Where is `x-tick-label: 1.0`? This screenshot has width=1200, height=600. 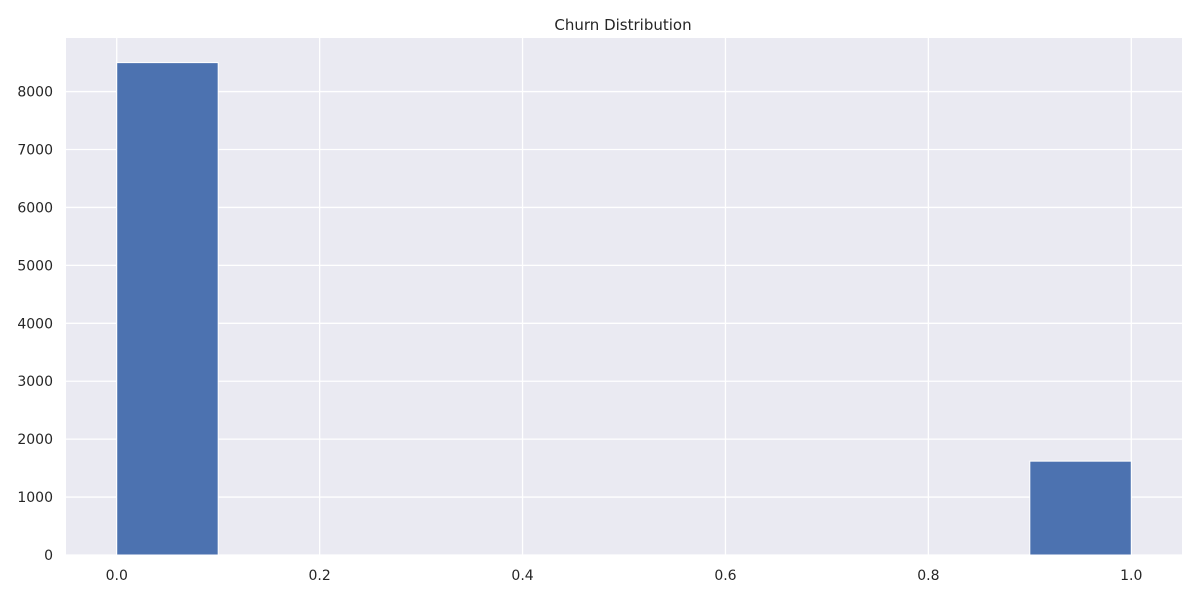 x-tick-label: 1.0 is located at coordinates (1131, 576).